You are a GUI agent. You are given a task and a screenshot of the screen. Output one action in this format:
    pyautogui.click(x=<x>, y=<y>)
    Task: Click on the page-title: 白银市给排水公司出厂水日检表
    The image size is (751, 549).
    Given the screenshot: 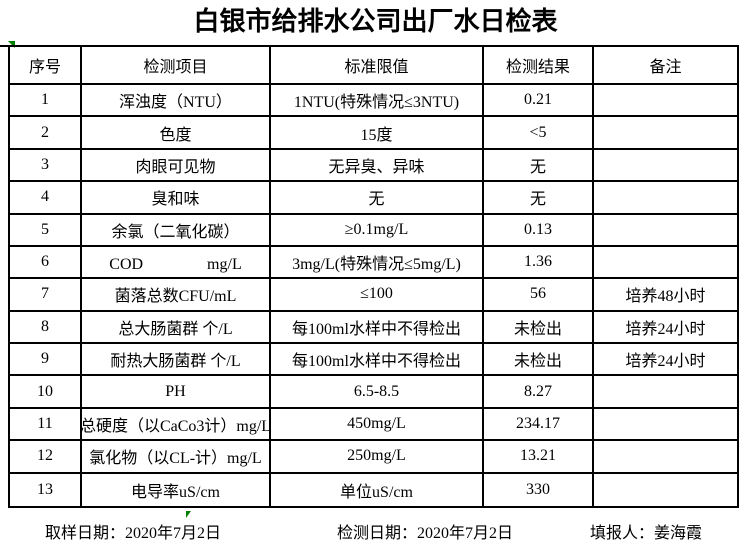 What is the action you would take?
    pyautogui.click(x=375, y=21)
    